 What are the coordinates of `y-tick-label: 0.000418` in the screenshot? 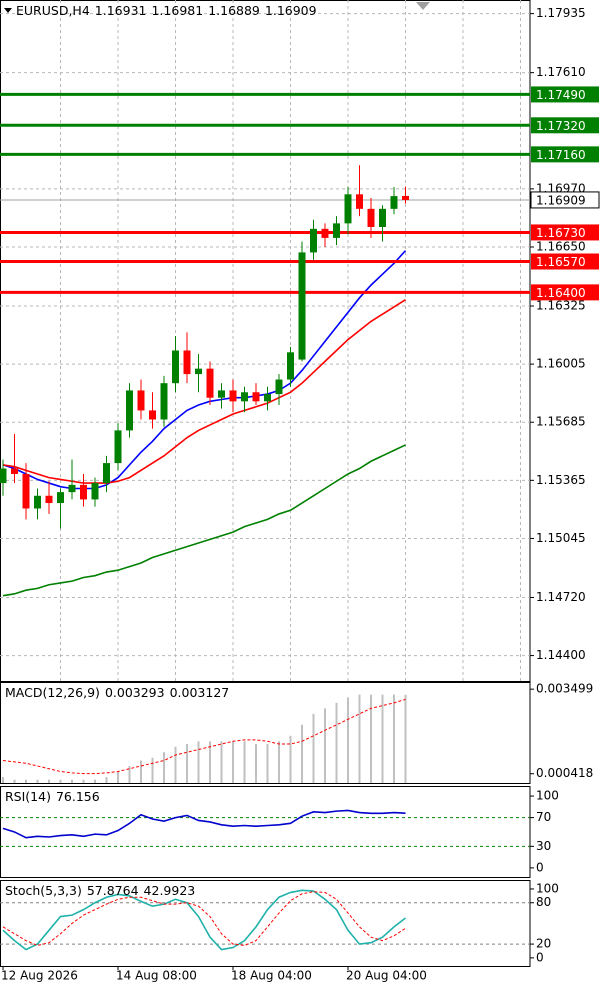 It's located at (564, 773).